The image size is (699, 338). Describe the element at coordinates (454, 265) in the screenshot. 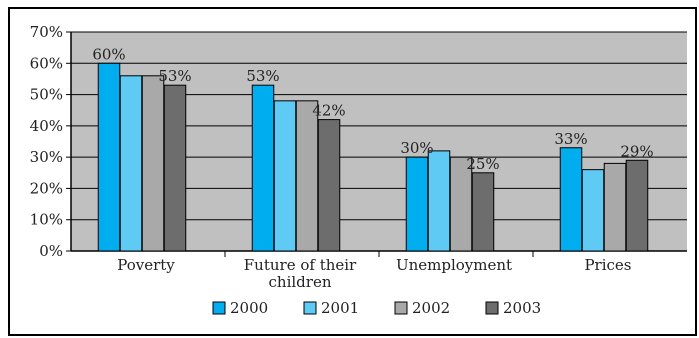

I see `x-tick-label: Unemployment` at that location.